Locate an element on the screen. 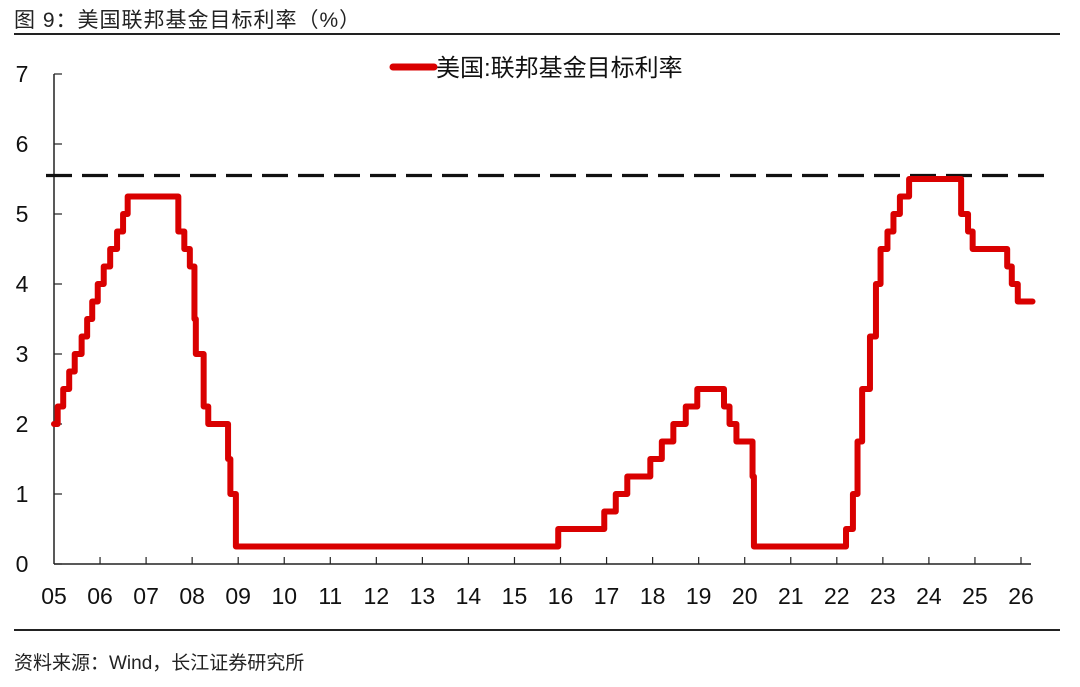 This screenshot has width=1080, height=687. top-divider is located at coordinates (537, 34).